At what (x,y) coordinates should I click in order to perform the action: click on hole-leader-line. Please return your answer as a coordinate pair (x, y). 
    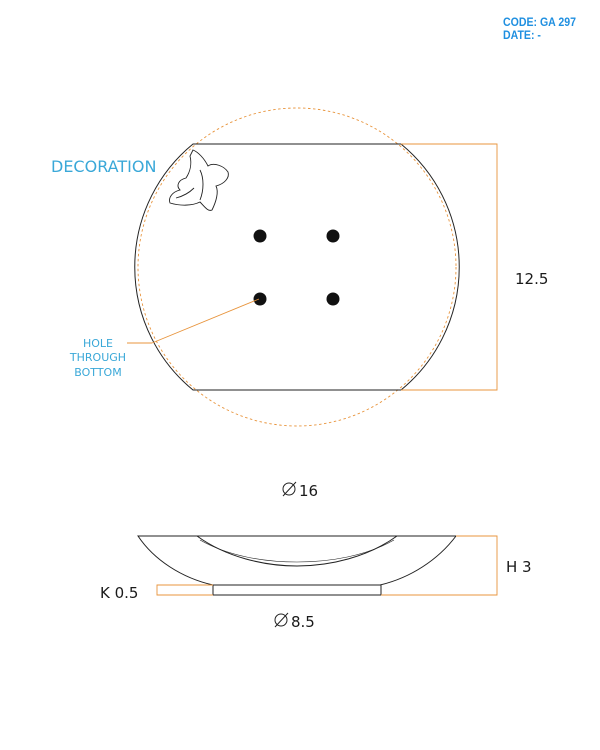
    Looking at the image, I should click on (205, 321).